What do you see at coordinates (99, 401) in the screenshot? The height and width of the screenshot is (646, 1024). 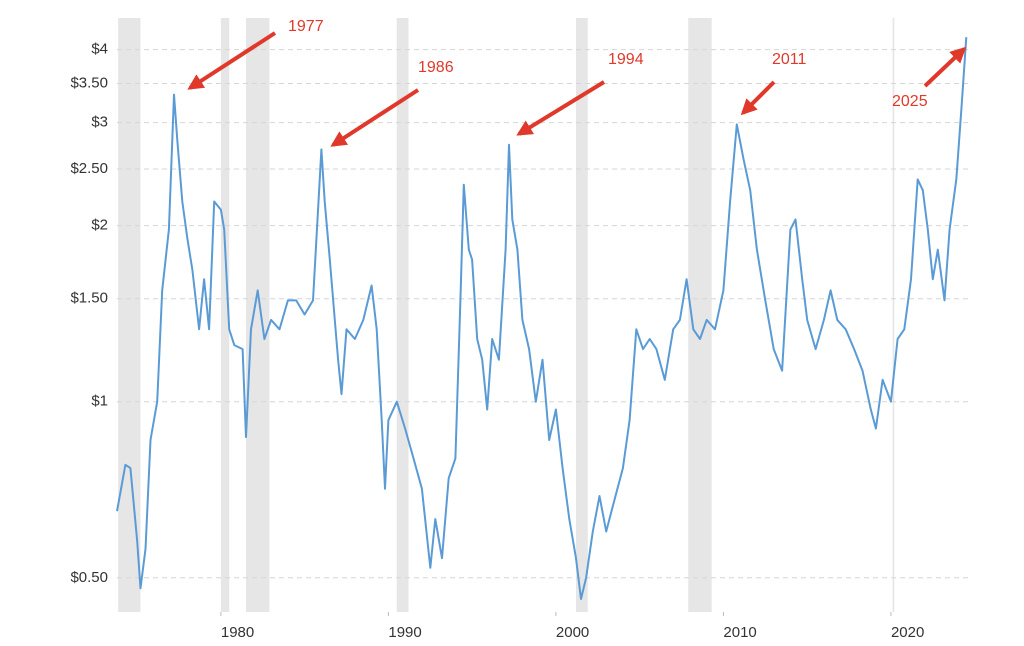 I see `y-tick-label: $1` at bounding box center [99, 401].